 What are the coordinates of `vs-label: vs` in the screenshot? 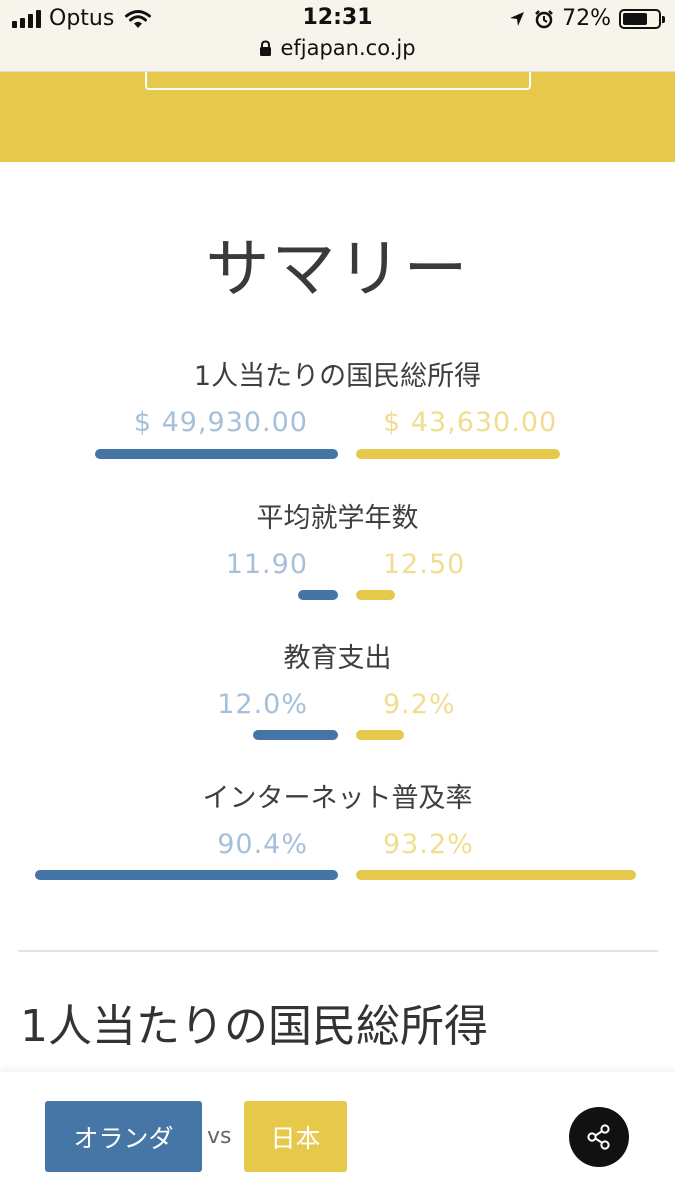 It's located at (219, 1136).